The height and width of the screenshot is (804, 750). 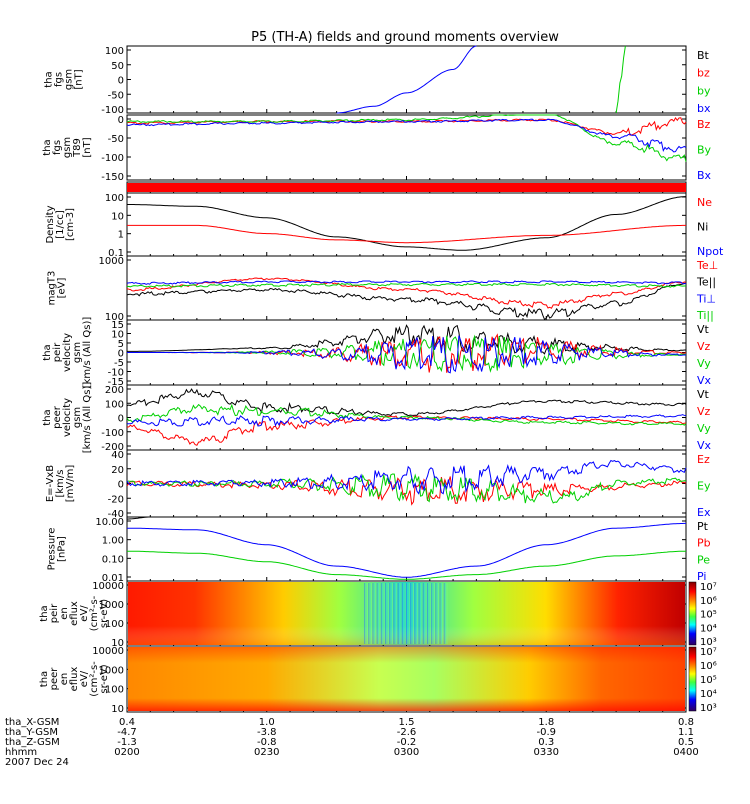 What do you see at coordinates (704, 363) in the screenshot?
I see `legend-label: Vy` at bounding box center [704, 363].